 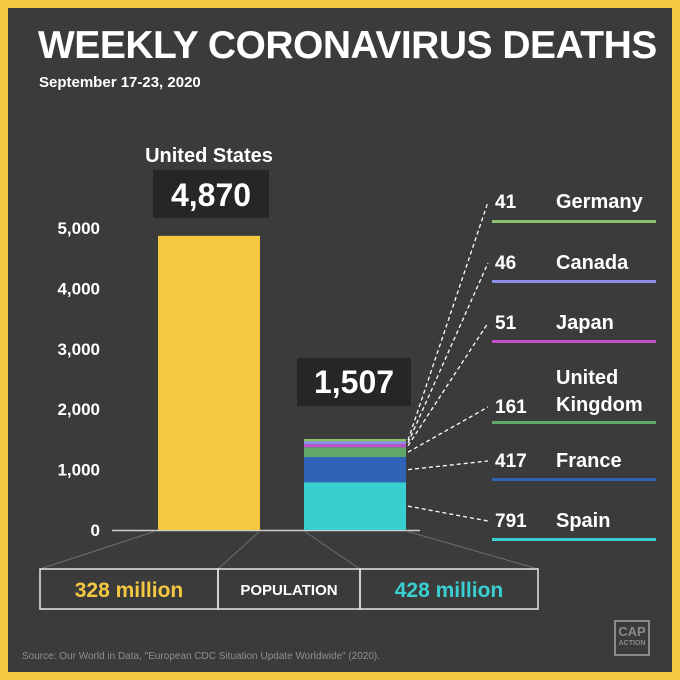 I want to click on country-label-line: United, so click(x=587, y=378).